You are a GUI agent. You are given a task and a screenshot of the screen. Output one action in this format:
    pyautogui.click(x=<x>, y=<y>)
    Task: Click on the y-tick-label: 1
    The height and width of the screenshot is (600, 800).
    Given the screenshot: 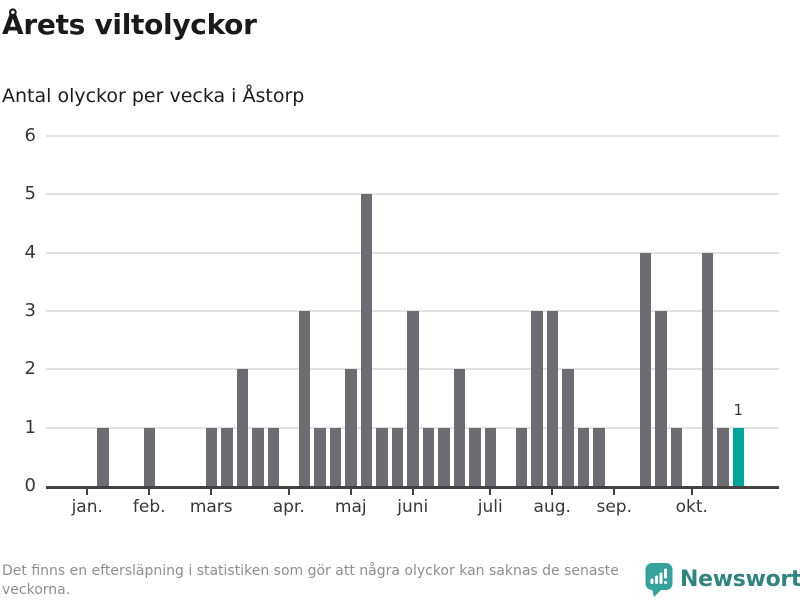 What is the action you would take?
    pyautogui.click(x=30, y=427)
    